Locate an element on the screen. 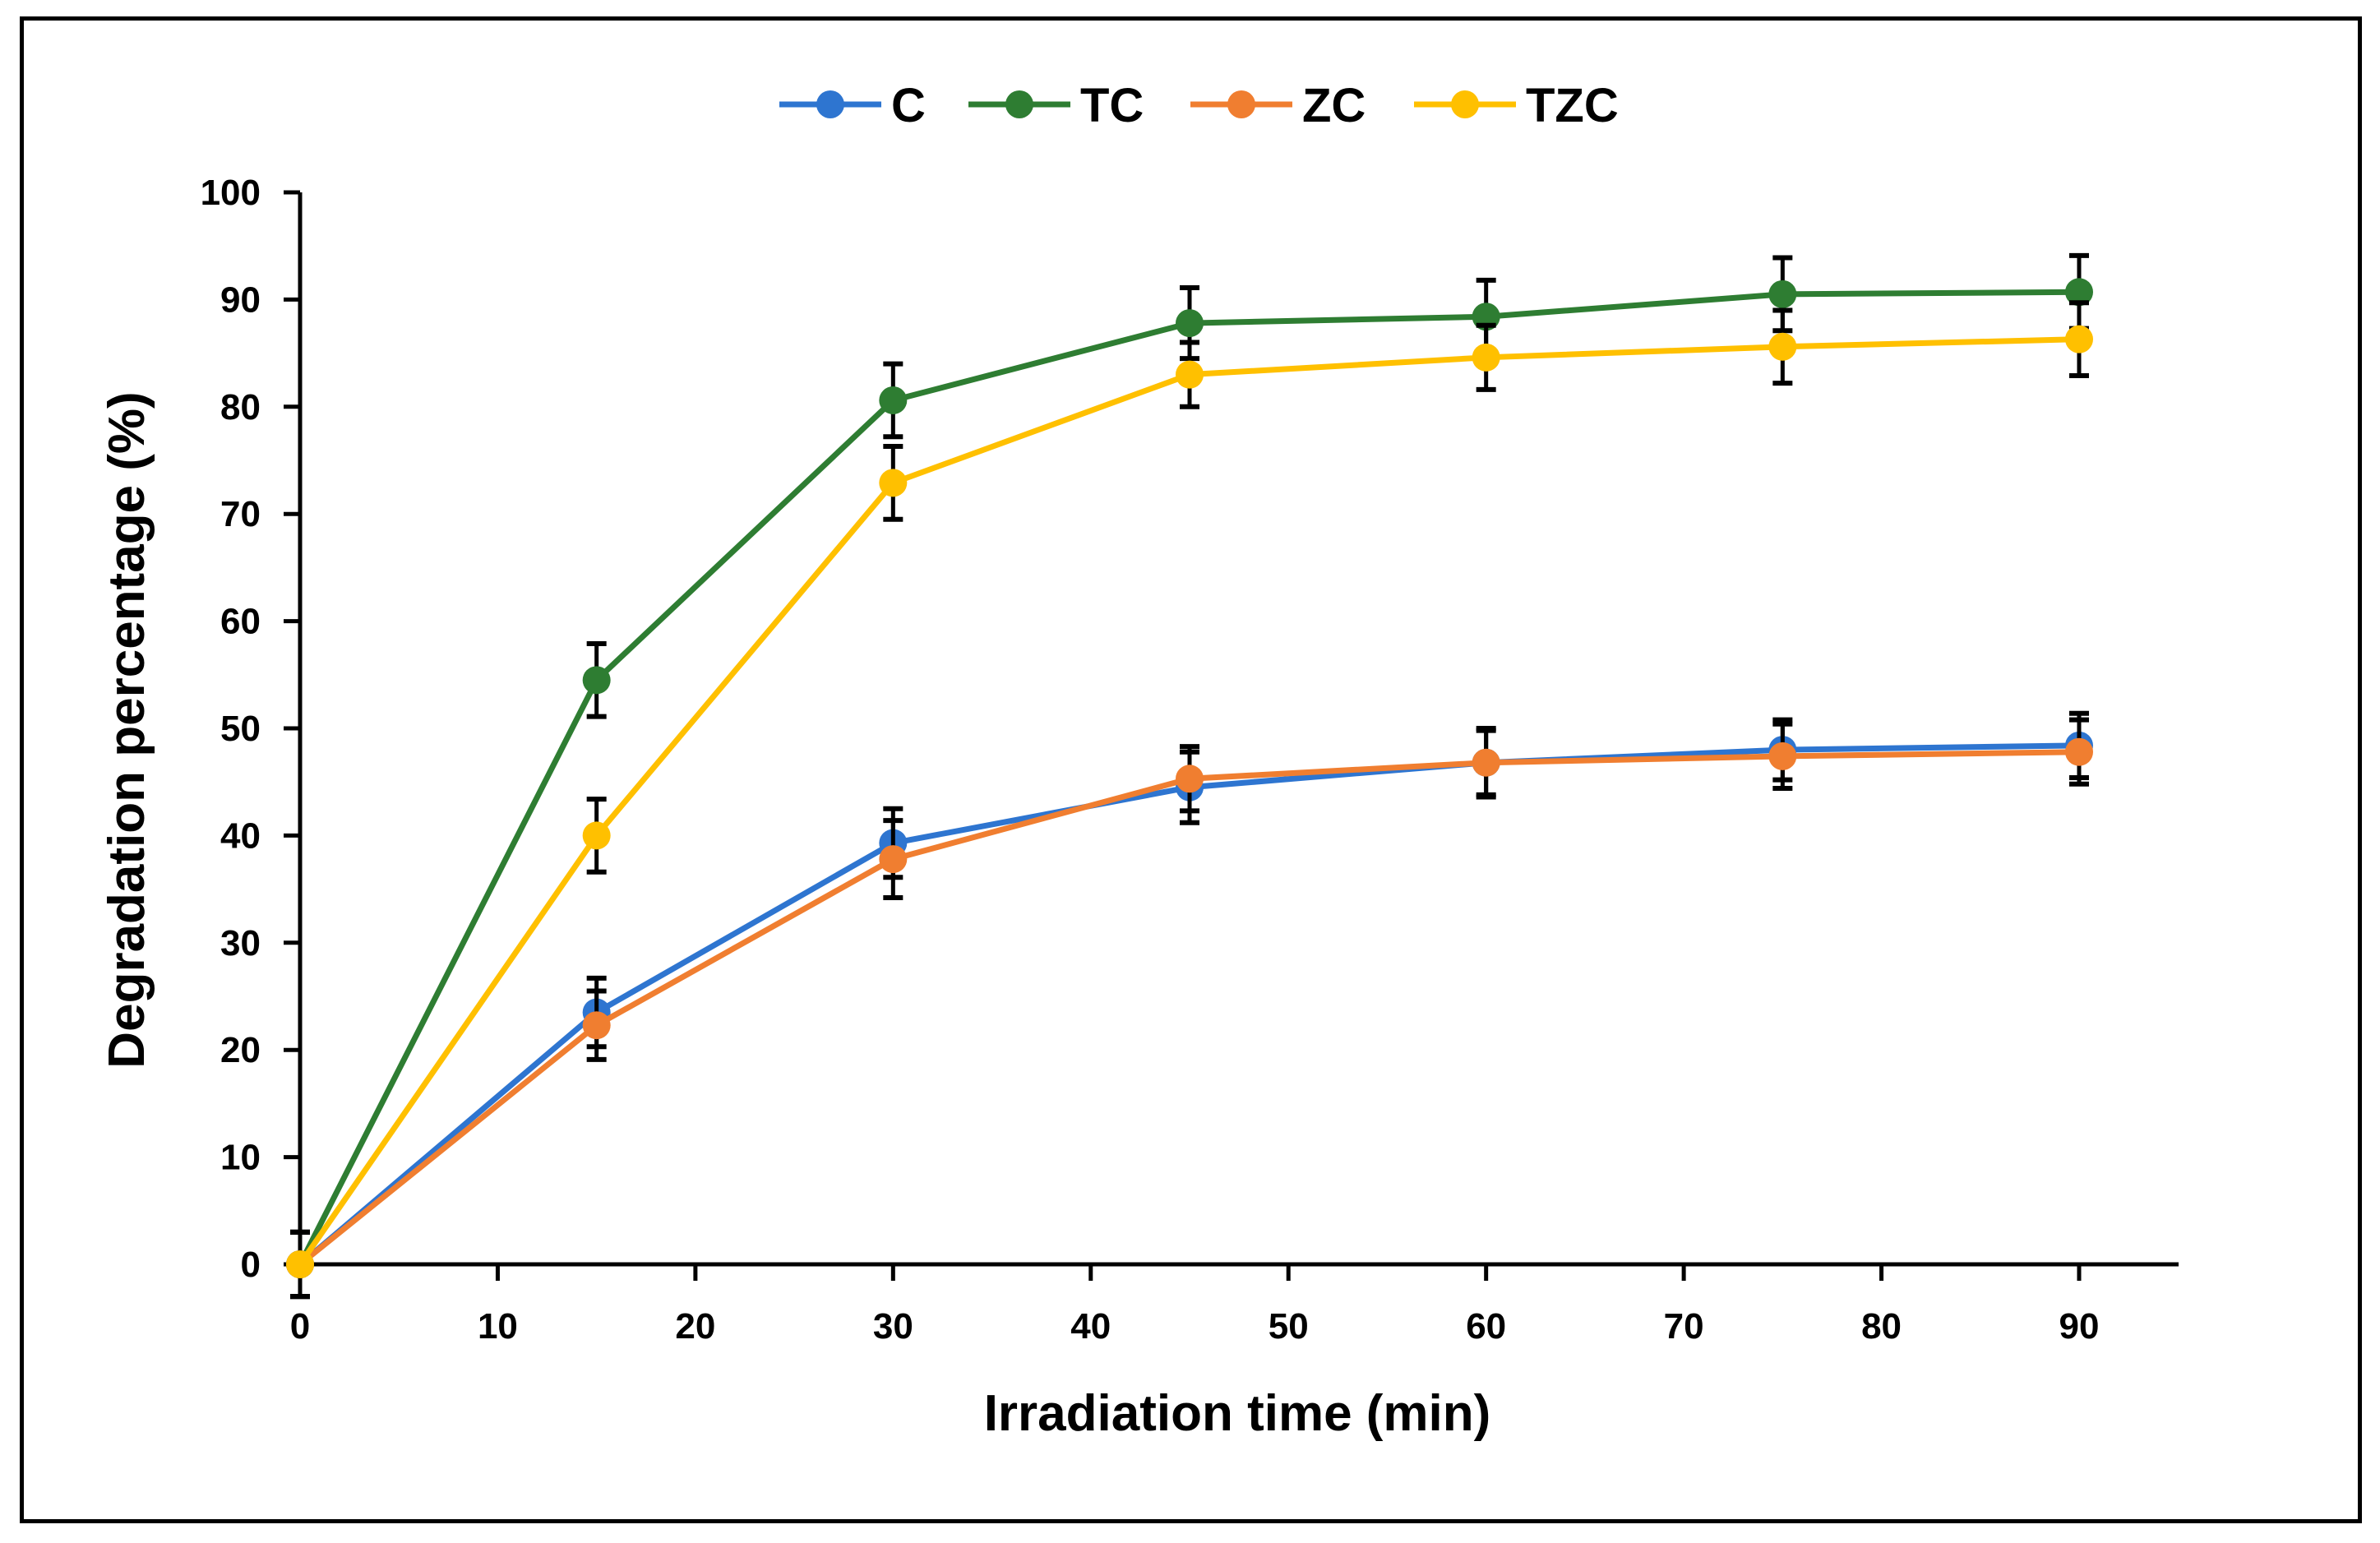  x-tick-label: 60 is located at coordinates (1486, 1326).